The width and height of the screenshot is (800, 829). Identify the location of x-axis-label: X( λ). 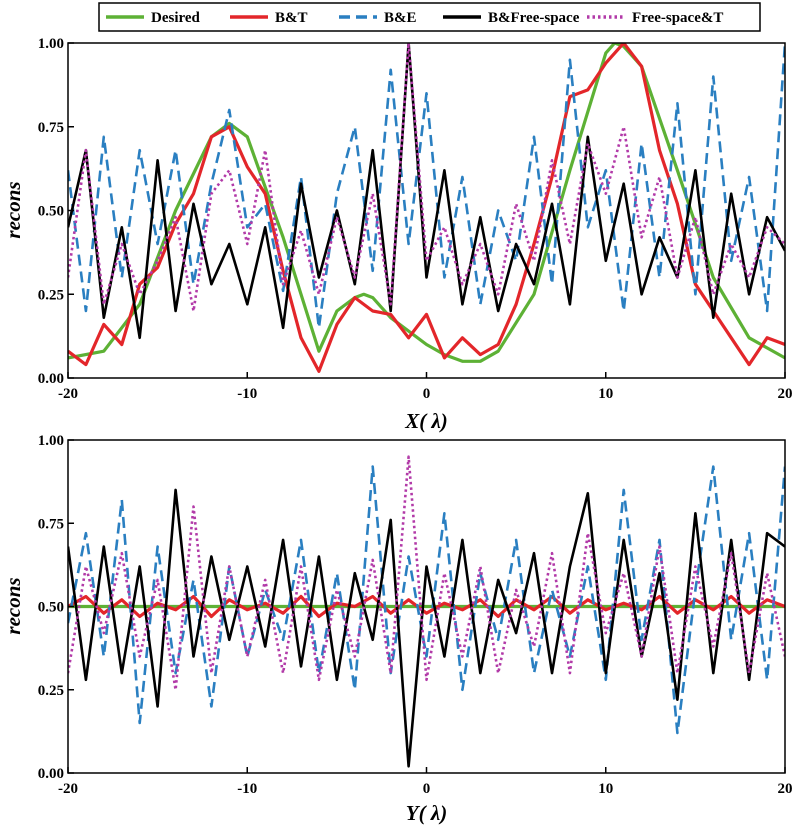
(426, 421).